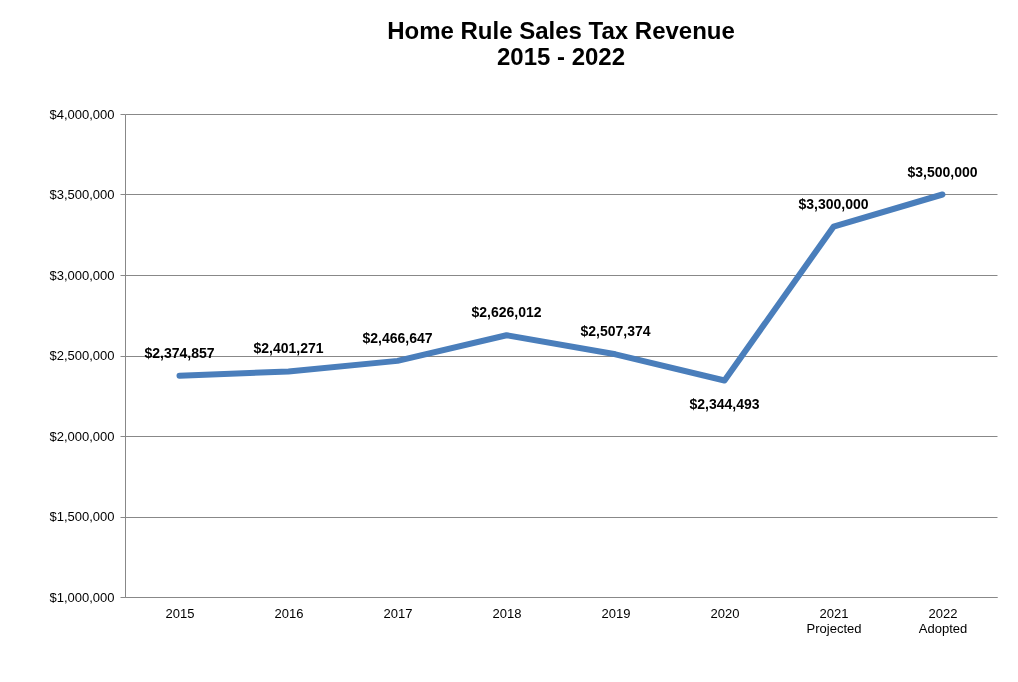 The height and width of the screenshot is (682, 1018). I want to click on y-tick-label: $3,500,000, so click(82, 194).